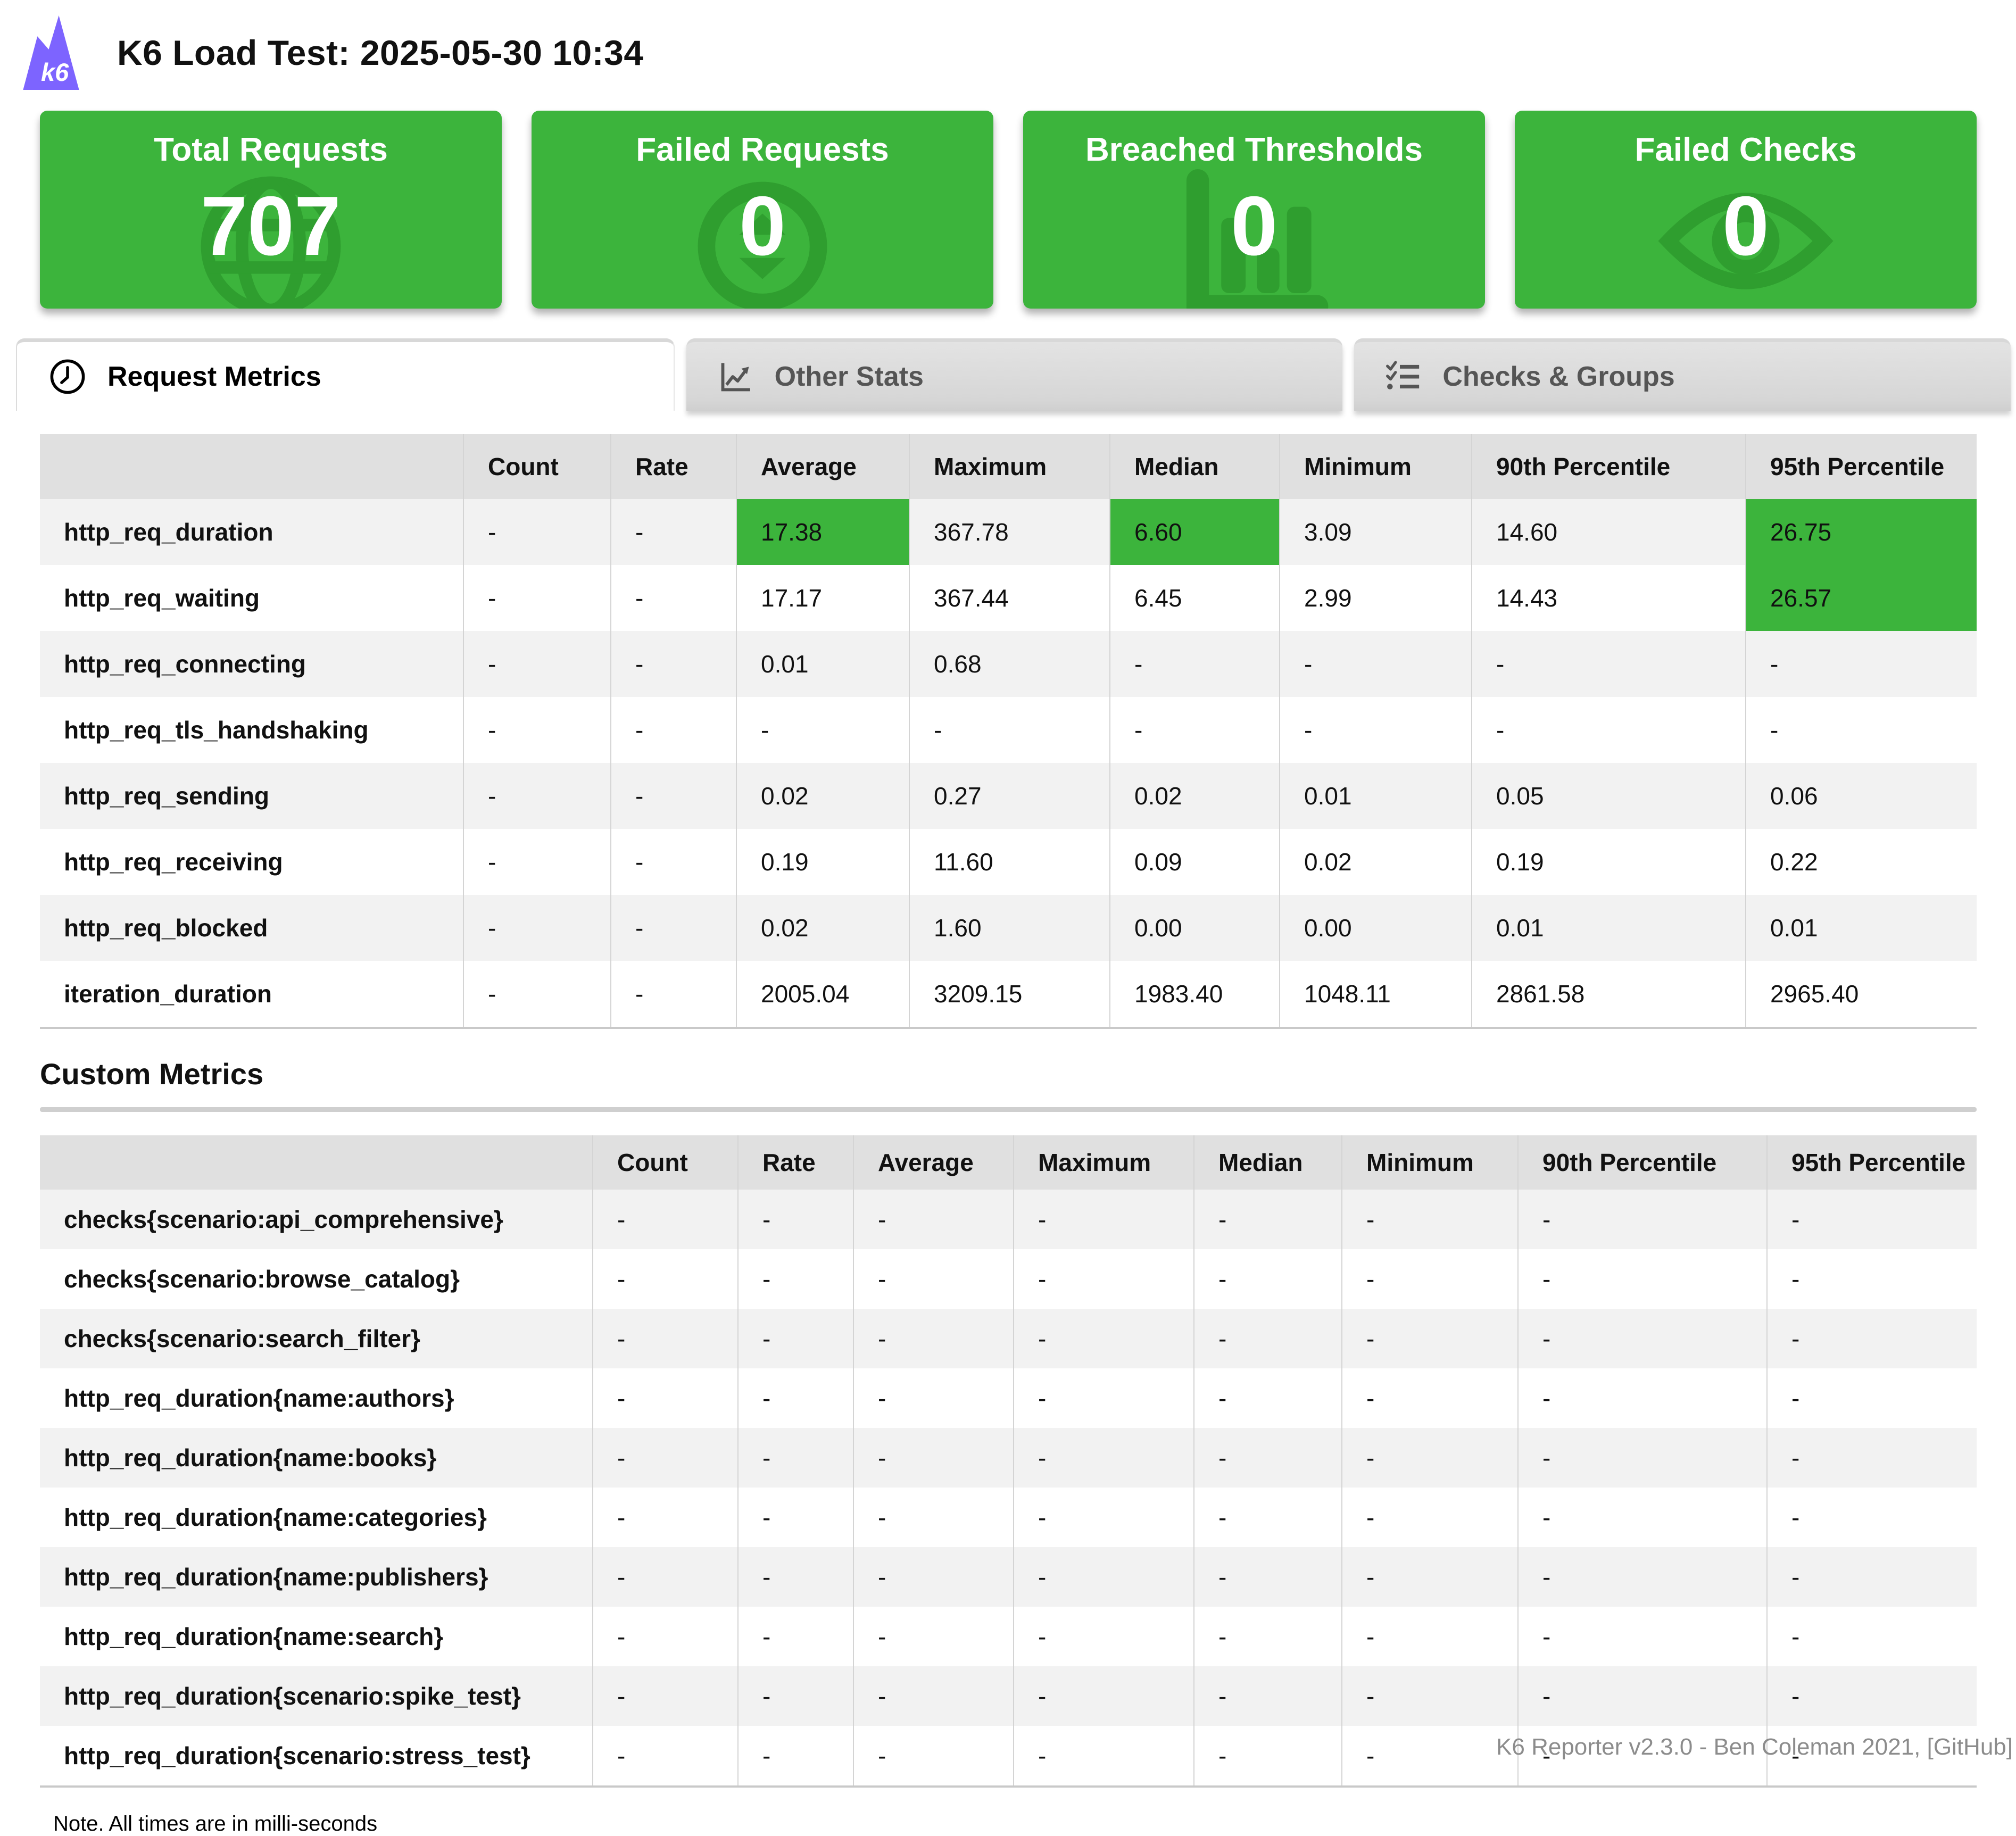 The width and height of the screenshot is (2016, 1836). What do you see at coordinates (1375, 994) in the screenshot?
I see `metric-cell: 1048.11` at bounding box center [1375, 994].